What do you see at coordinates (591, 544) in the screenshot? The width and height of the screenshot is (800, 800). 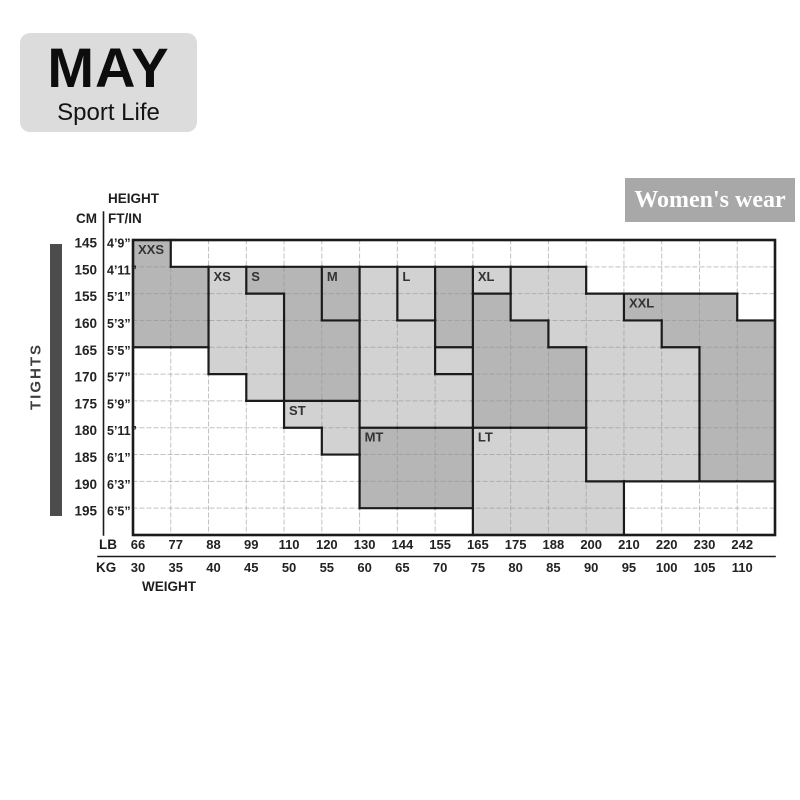 I see `weight-tick-lb: 200` at bounding box center [591, 544].